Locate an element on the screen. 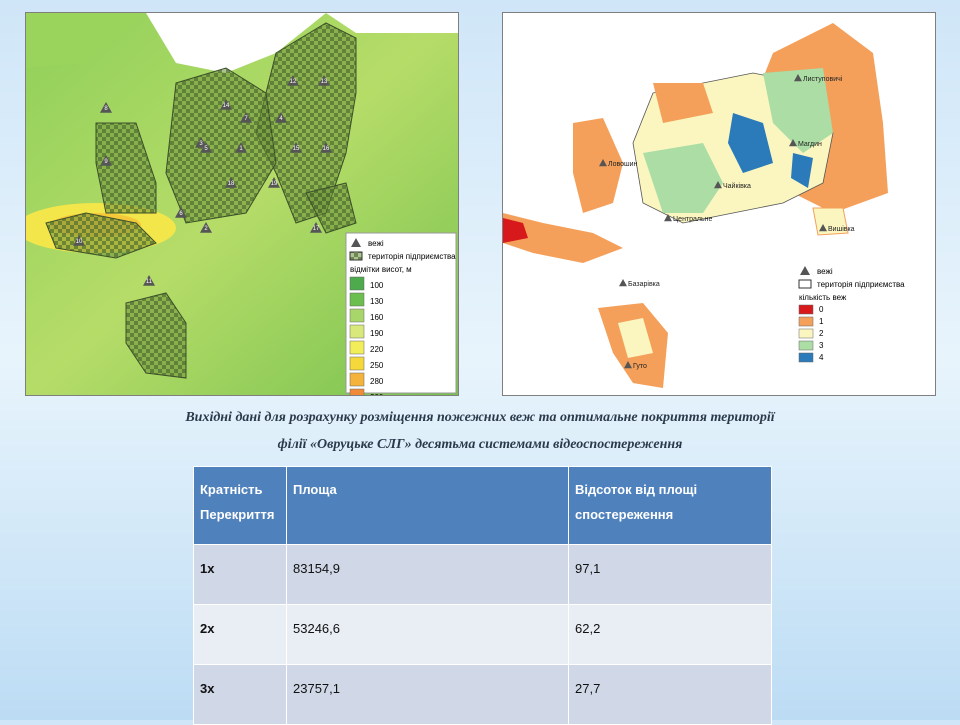 The width and height of the screenshot is (960, 725). tower-label: 6 is located at coordinates (181, 214).